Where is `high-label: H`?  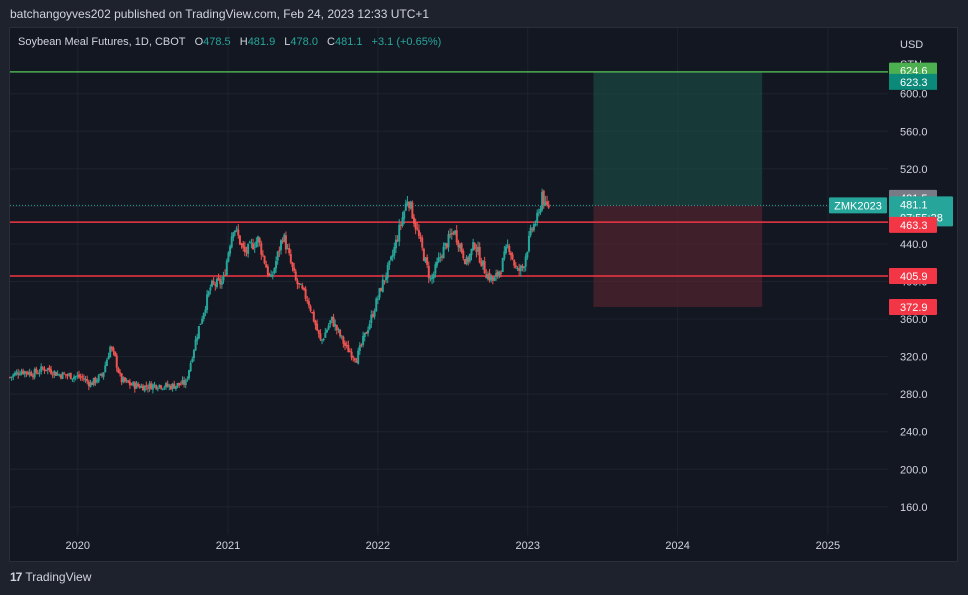
high-label: H is located at coordinates (243, 42).